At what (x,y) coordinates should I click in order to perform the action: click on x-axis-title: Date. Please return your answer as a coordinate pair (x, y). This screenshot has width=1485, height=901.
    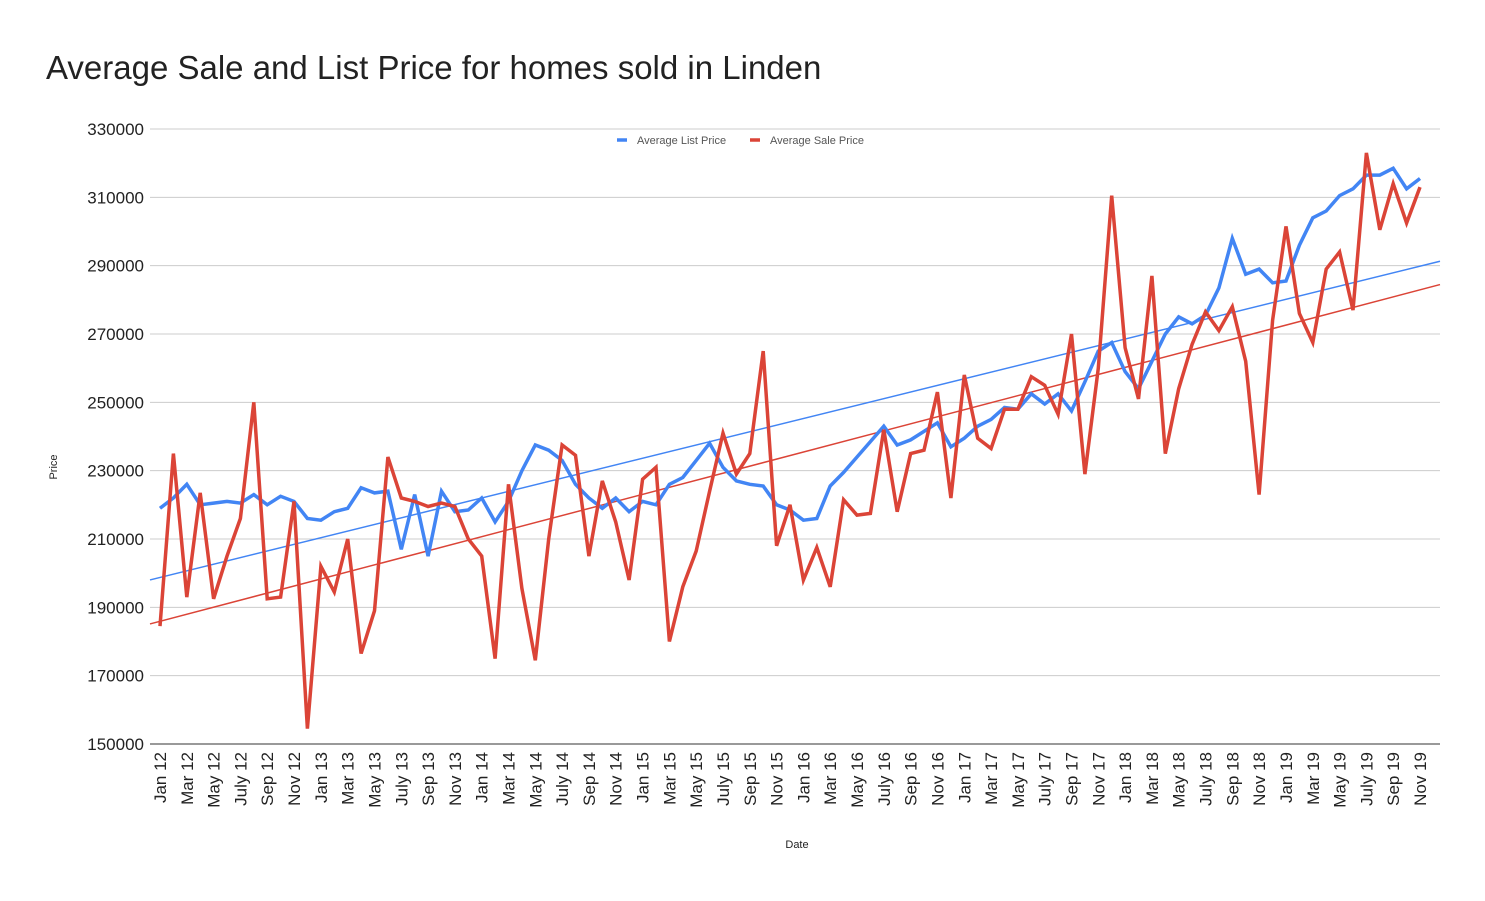
    Looking at the image, I should click on (796, 845).